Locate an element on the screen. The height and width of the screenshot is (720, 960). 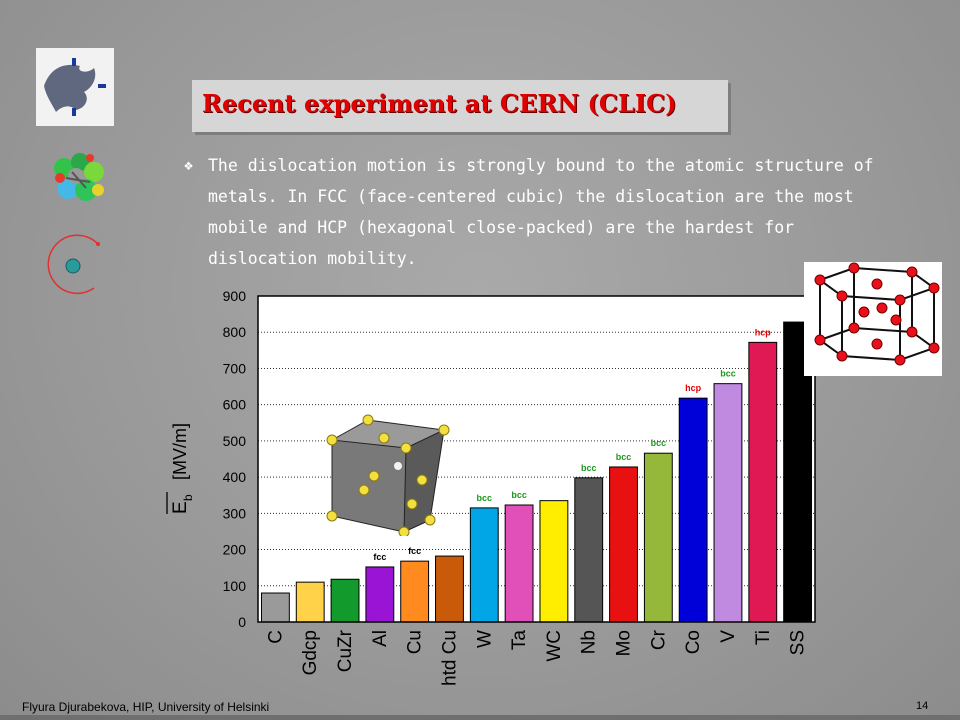
x-tick-label: CuZr is located at coordinates (345, 650).